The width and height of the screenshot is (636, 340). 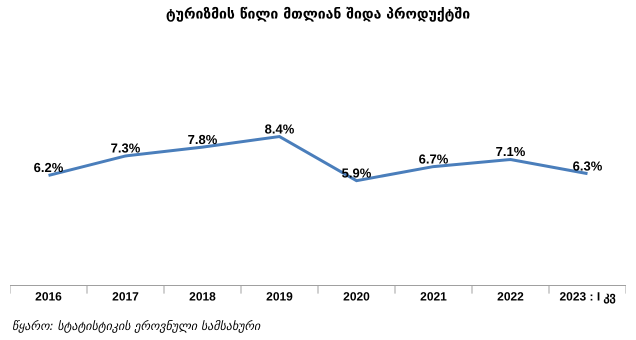 What do you see at coordinates (433, 158) in the screenshot?
I see `data-label: 6.7%` at bounding box center [433, 158].